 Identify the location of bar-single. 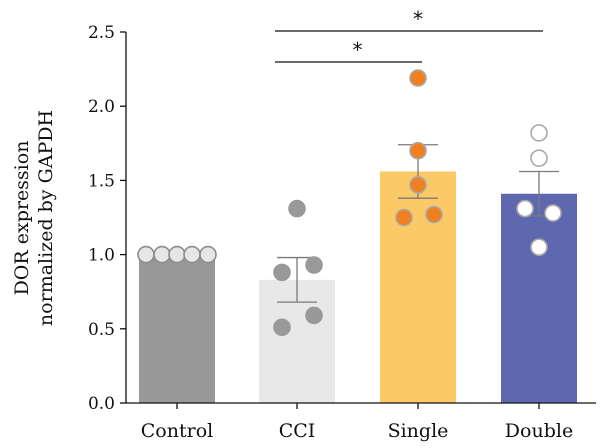
(418, 287).